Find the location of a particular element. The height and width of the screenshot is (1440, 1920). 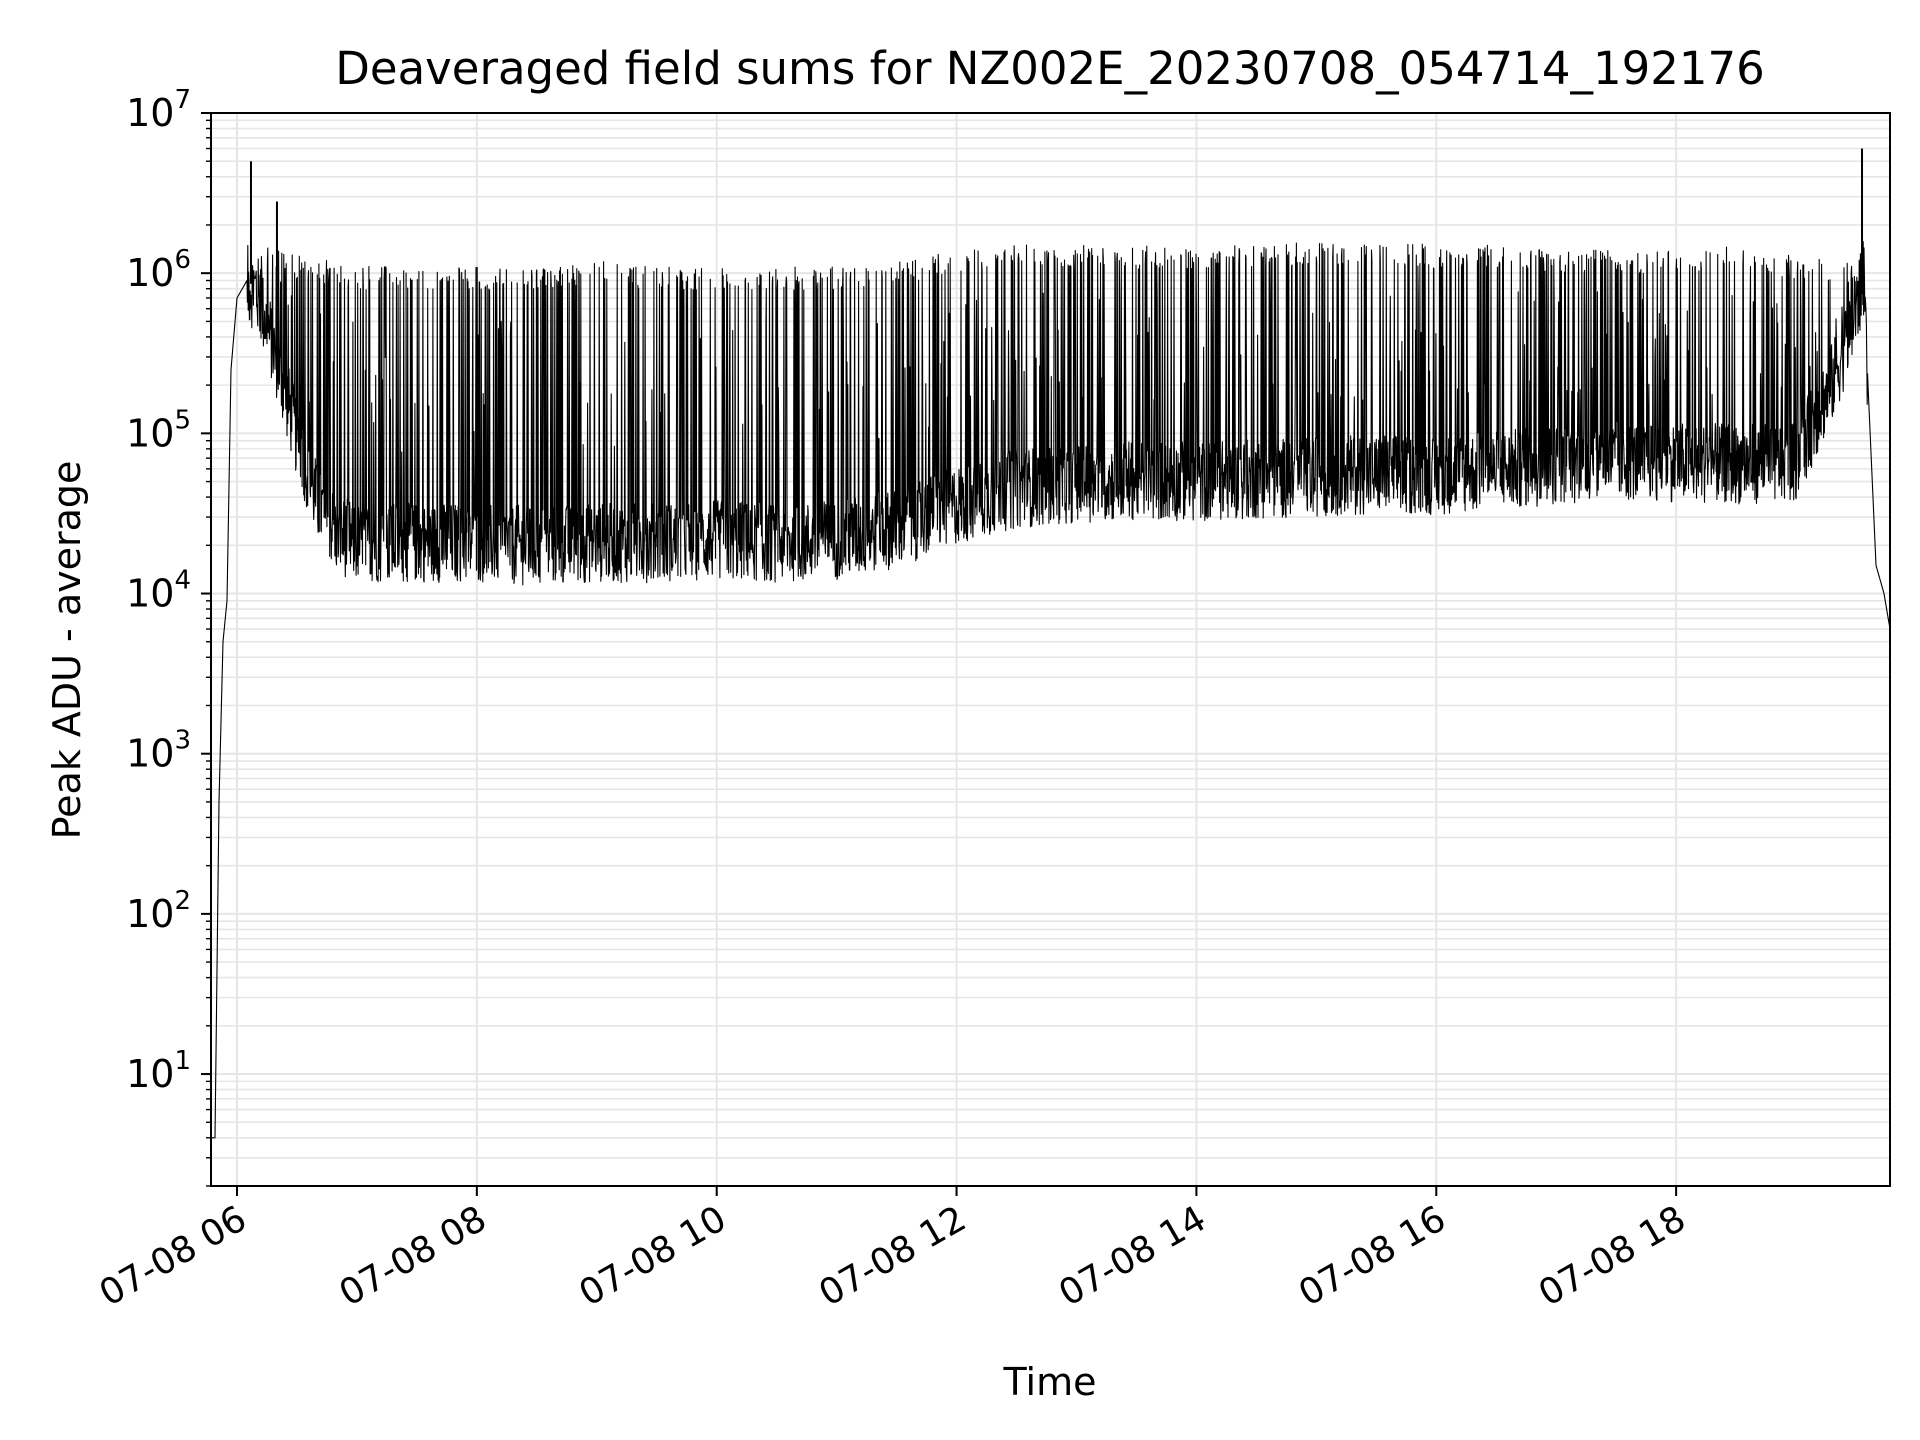

x-tick-label: 07-08 12 is located at coordinates (892, 1256).